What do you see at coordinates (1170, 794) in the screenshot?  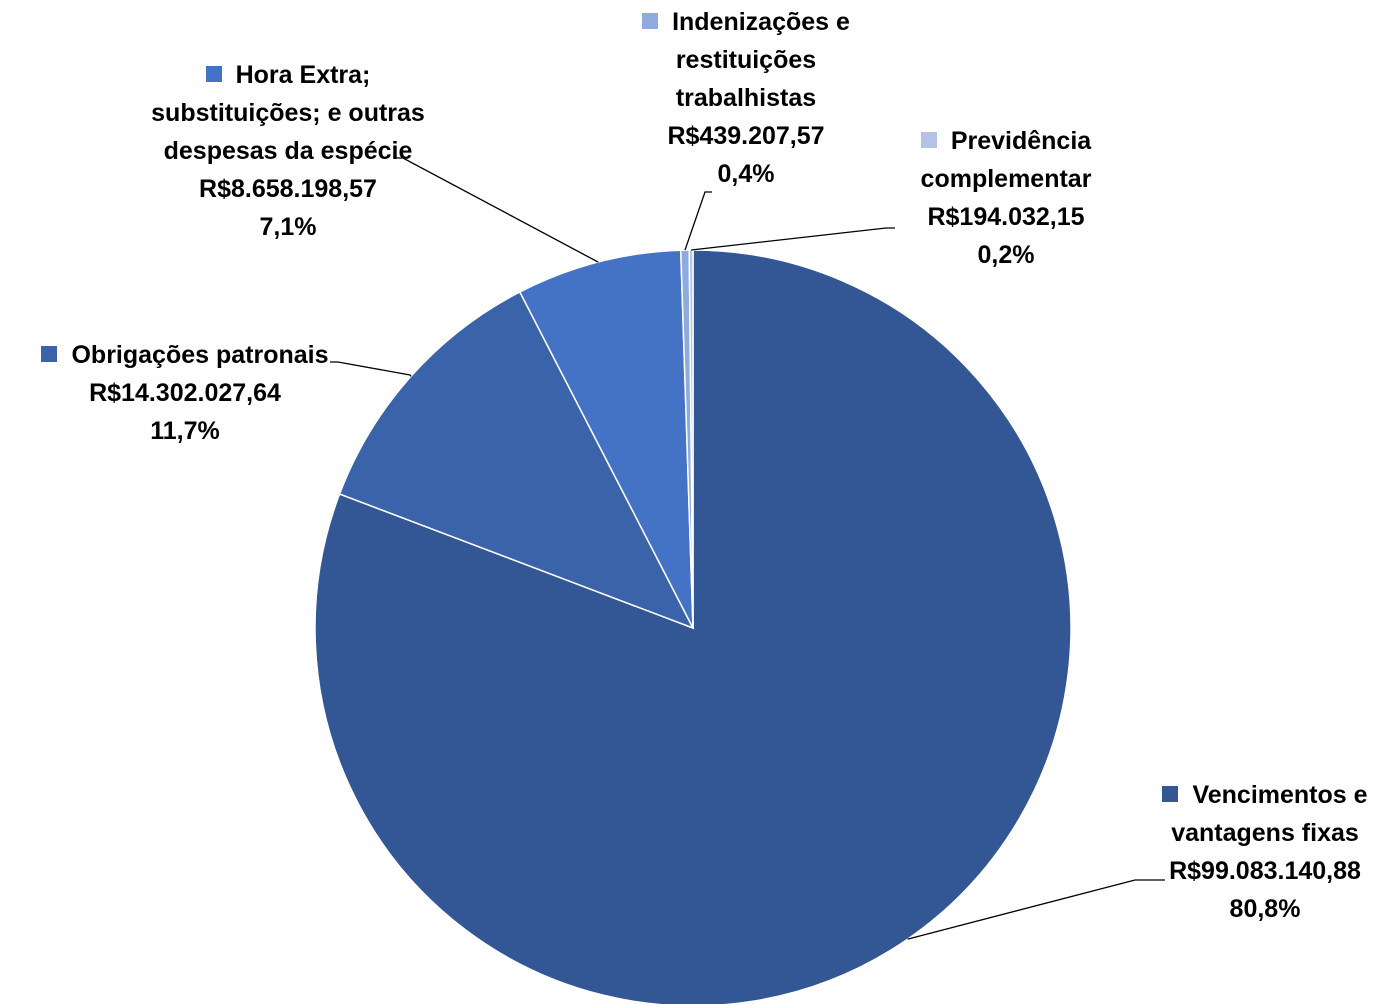 I see `legend-key-vencimentos` at bounding box center [1170, 794].